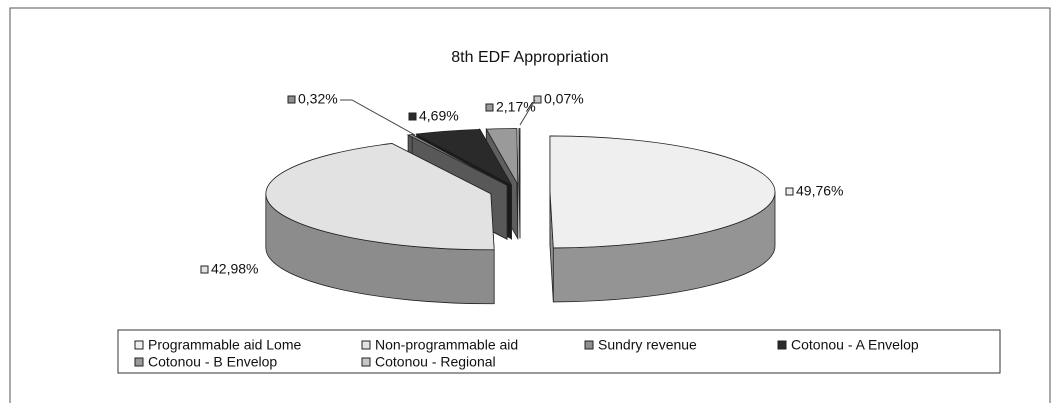 This screenshot has height=403, width=1061. I want to click on legend-label: Cotonou - A Envelop, so click(855, 345).